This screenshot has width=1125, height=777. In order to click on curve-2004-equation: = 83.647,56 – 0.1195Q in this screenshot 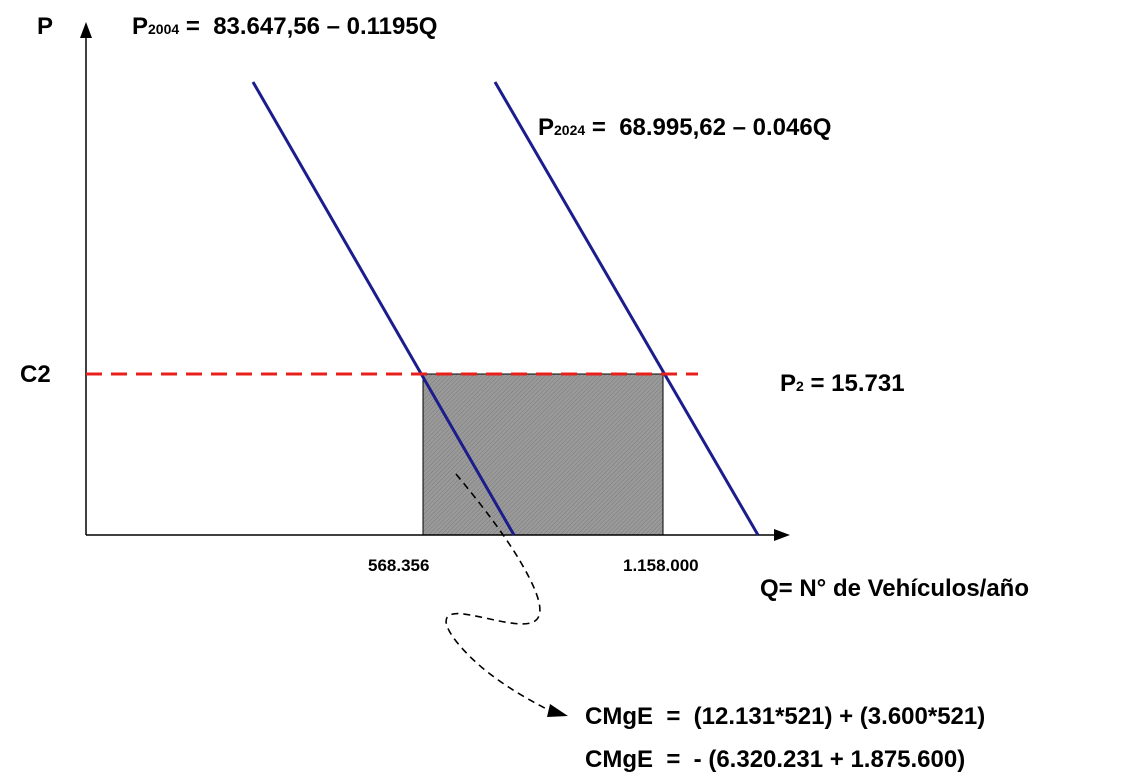, I will do `click(308, 26)`.